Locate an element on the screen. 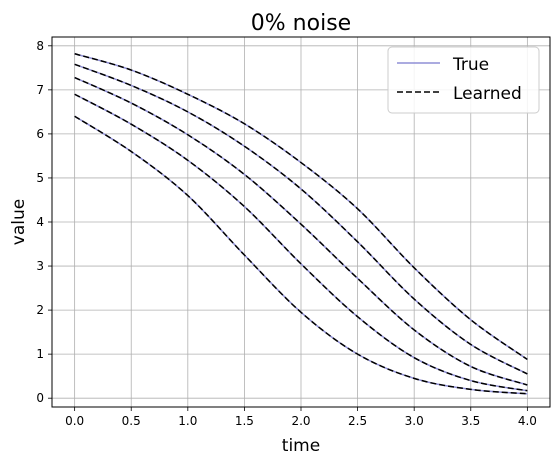 Image resolution: width=559 pixels, height=465 pixels. x-tick-label: 0.0 is located at coordinates (74, 421).